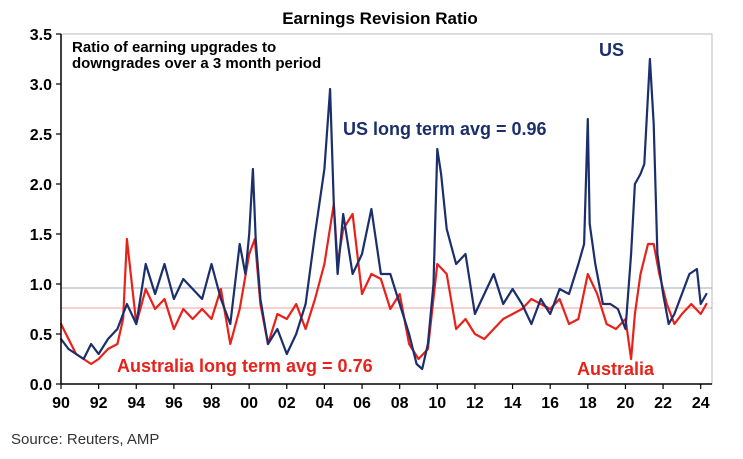 The height and width of the screenshot is (459, 743). Describe the element at coordinates (437, 403) in the screenshot. I see `x-tick-label: 10` at that location.